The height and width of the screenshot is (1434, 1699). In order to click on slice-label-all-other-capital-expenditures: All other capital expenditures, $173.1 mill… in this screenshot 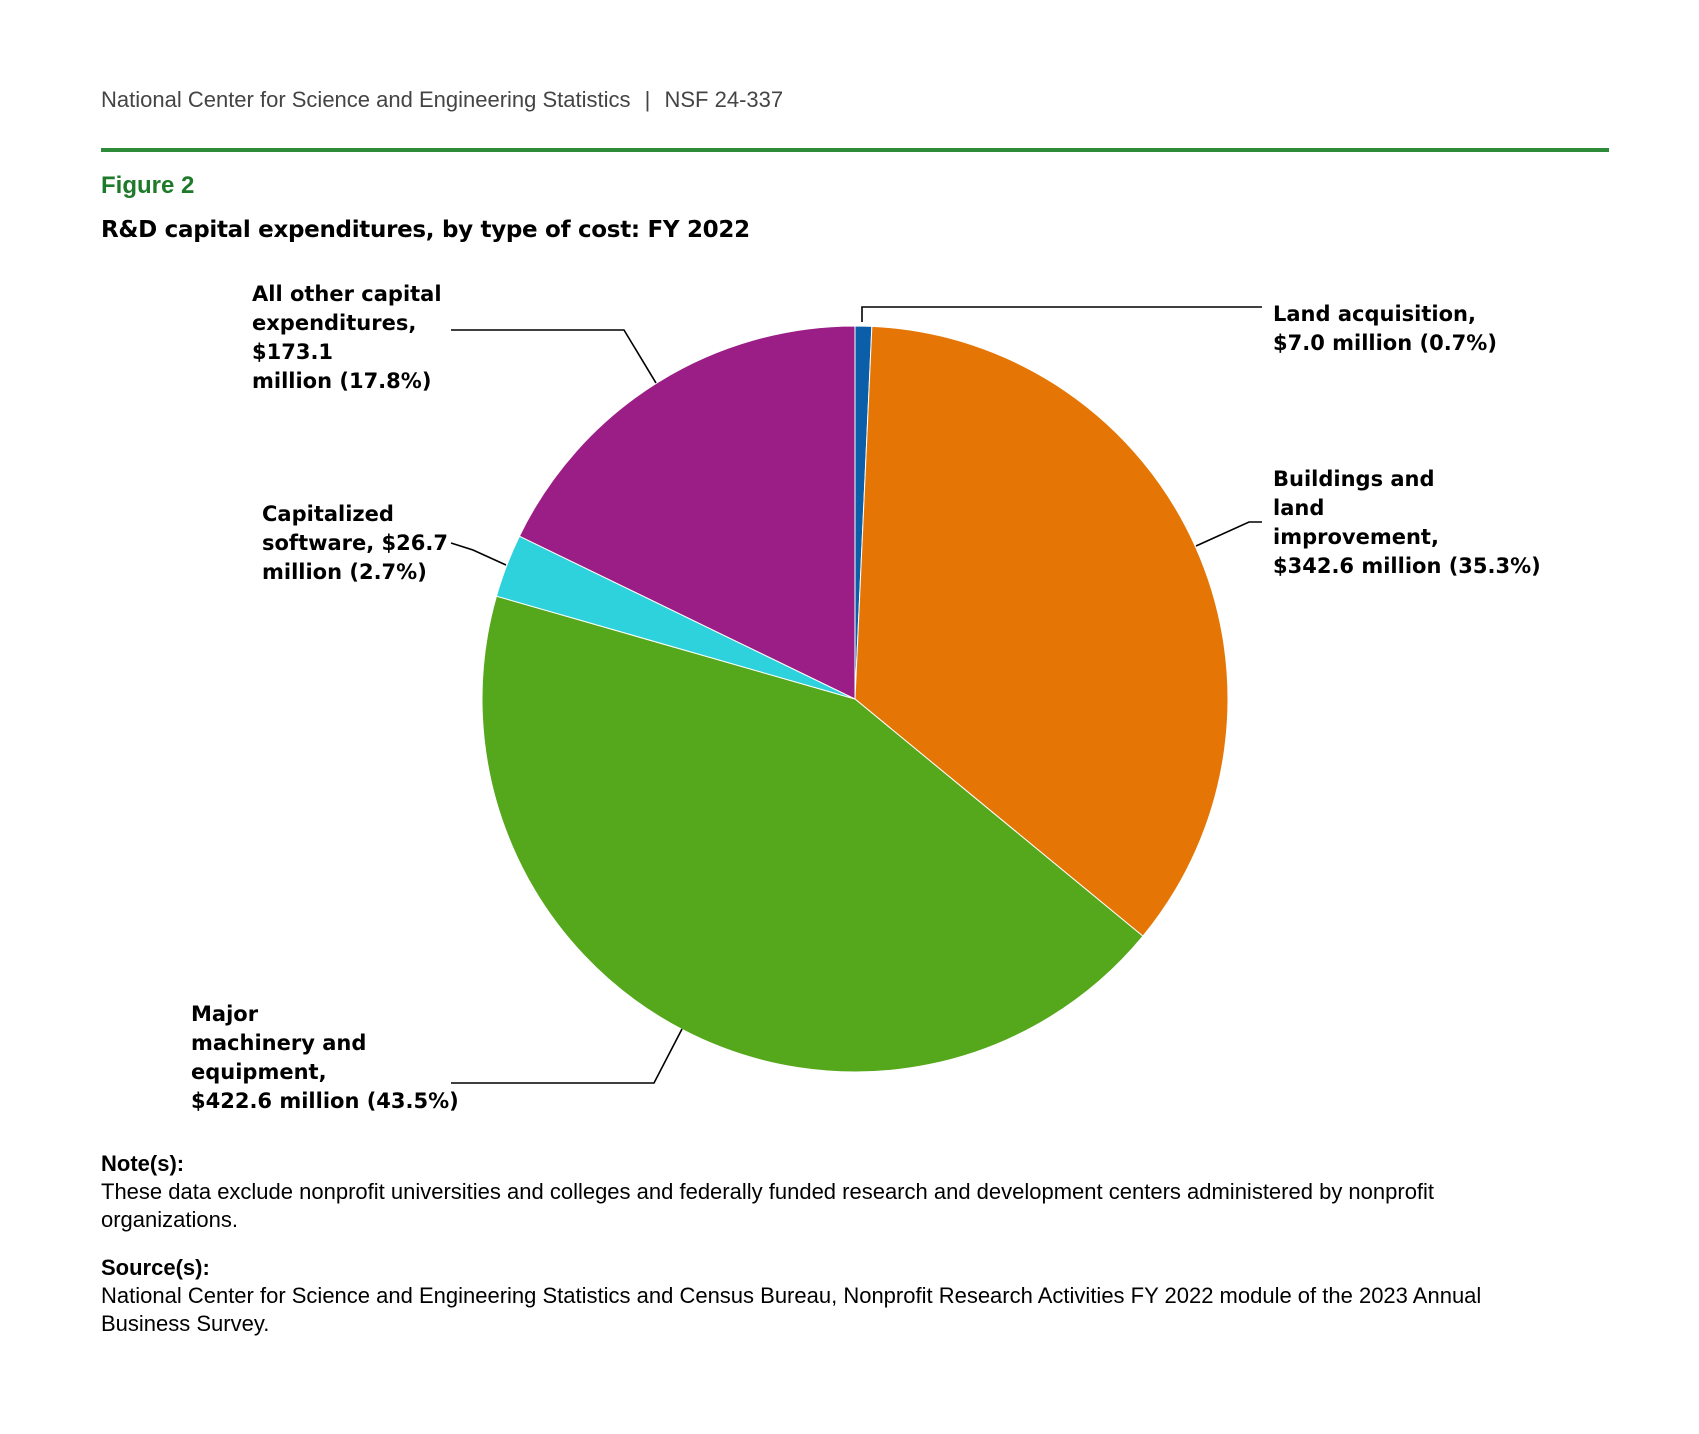, I will do `click(347, 337)`.